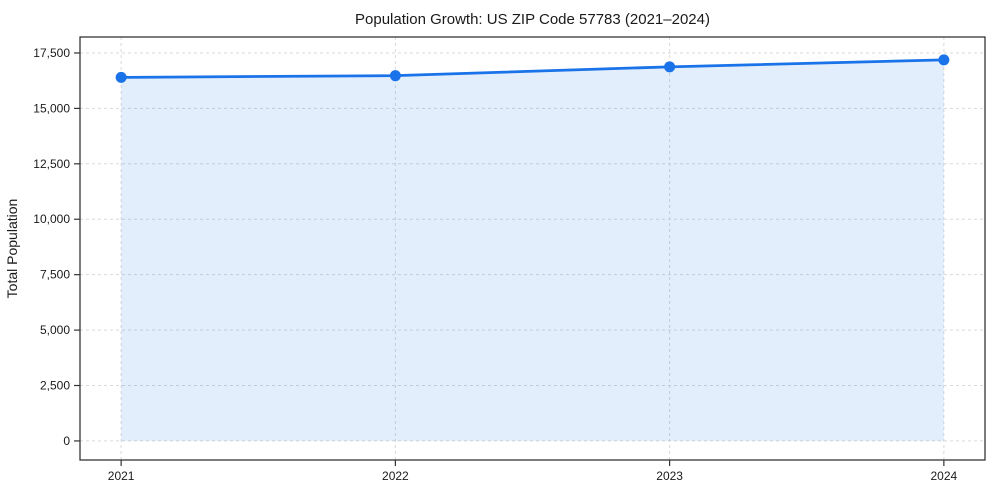  I want to click on x-tick-label: 2022, so click(395, 476).